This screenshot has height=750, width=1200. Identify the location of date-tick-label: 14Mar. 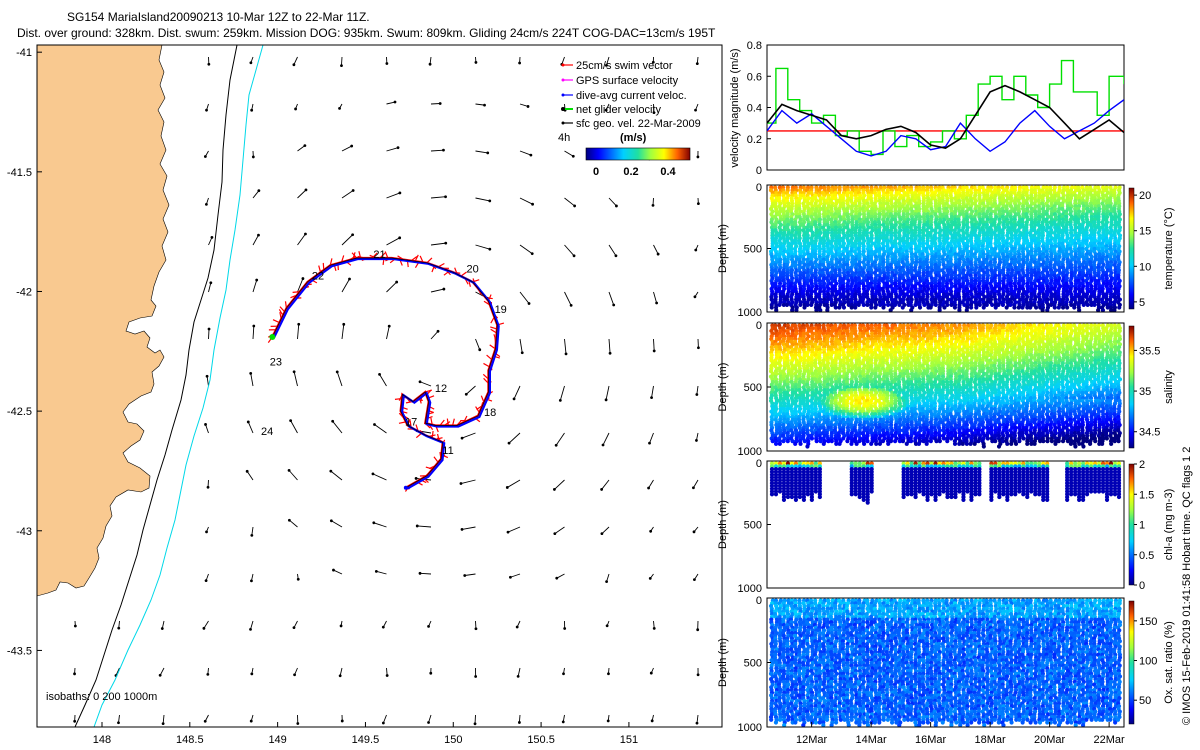
(872, 740).